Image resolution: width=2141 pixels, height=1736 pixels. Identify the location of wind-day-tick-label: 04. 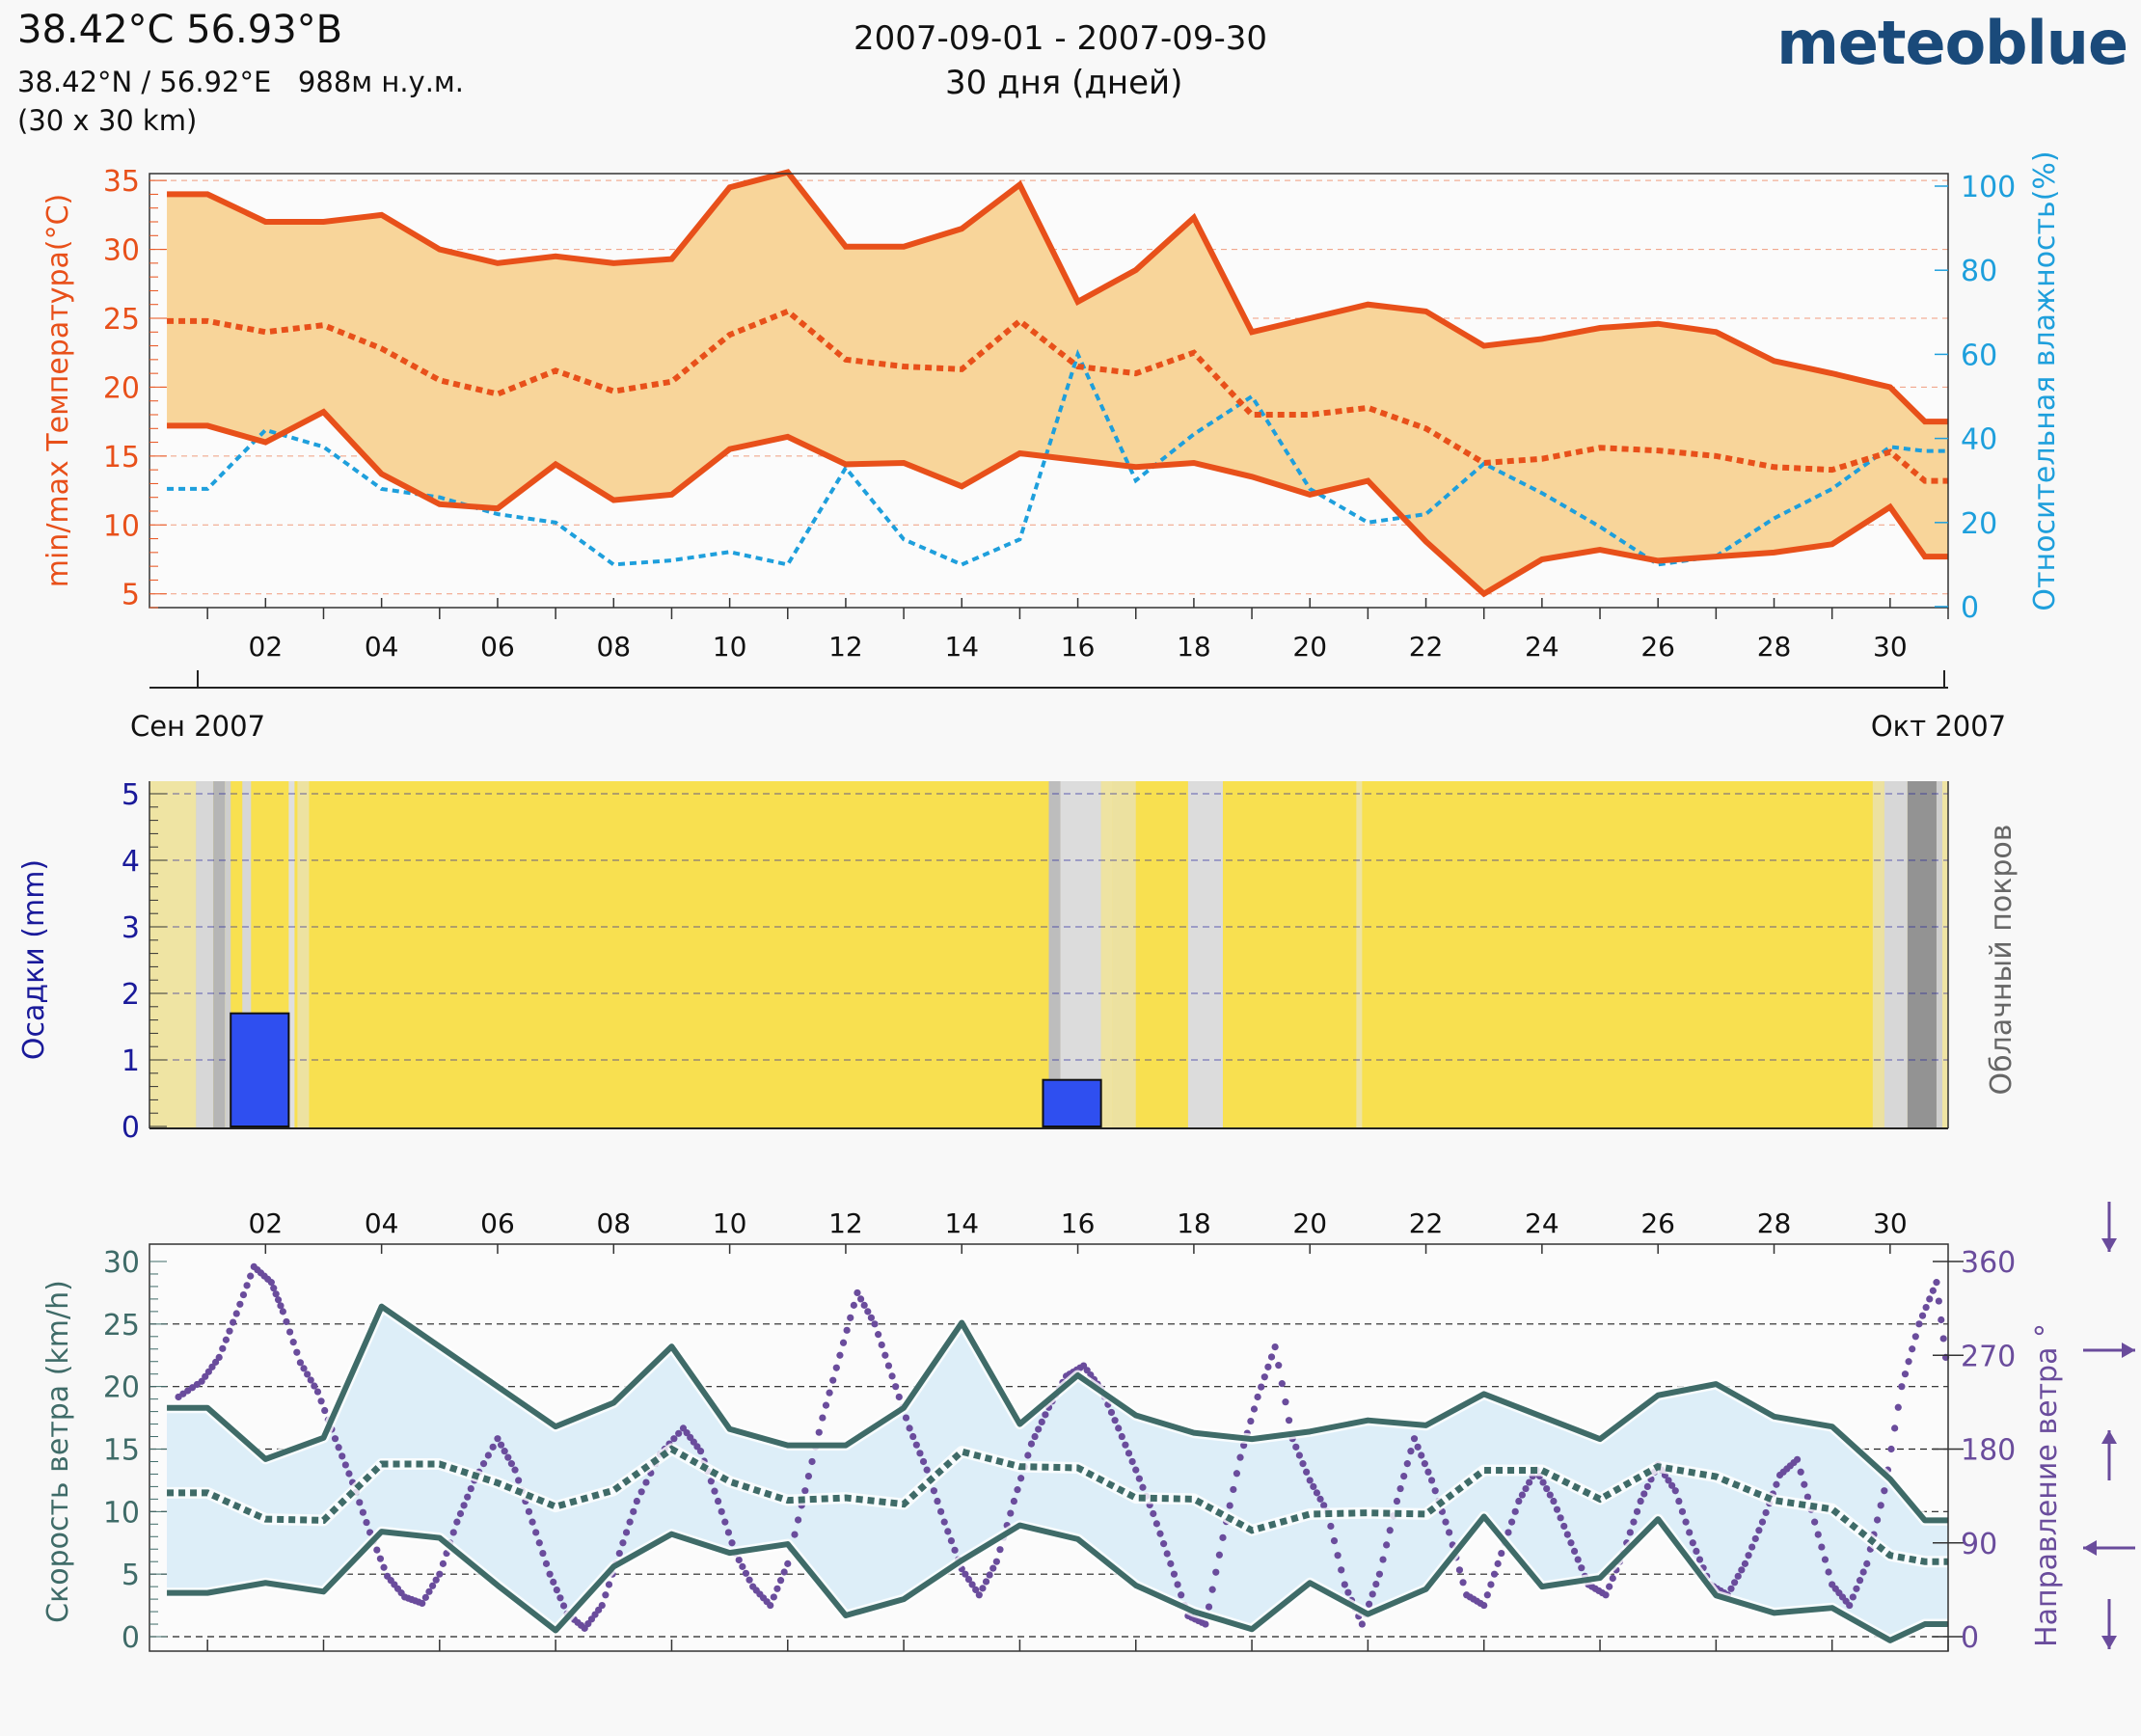
(382, 1223).